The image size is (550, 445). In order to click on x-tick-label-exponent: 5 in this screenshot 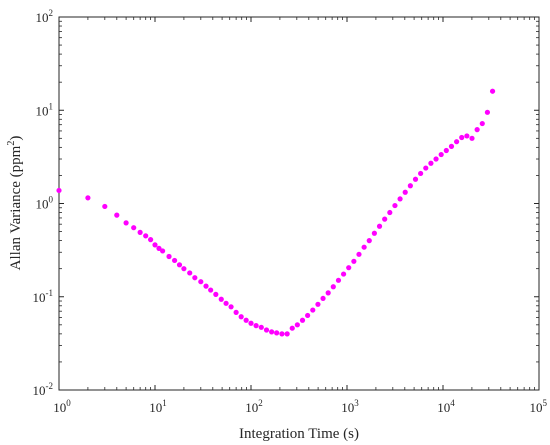, I will do `click(545, 403)`.